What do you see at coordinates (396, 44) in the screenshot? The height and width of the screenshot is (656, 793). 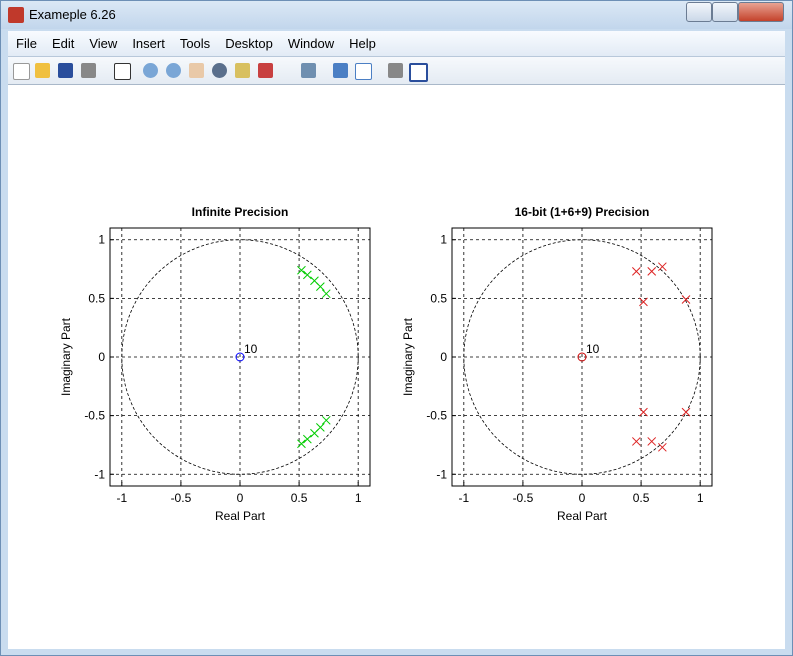 I see `menu-bar: File Edit View Insert Tools Desktop Window Help` at bounding box center [396, 44].